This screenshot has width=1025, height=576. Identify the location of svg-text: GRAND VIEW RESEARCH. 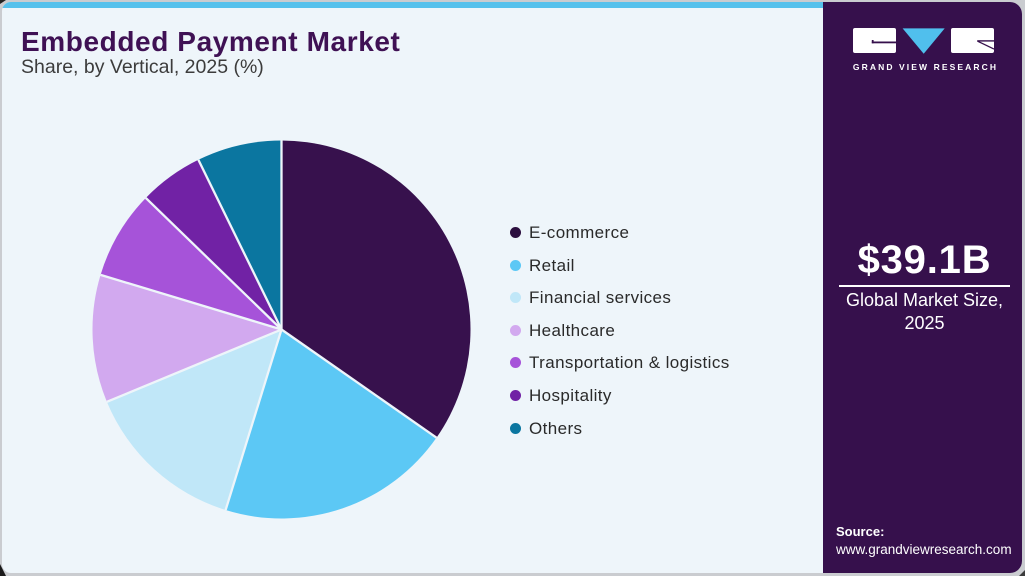
(925, 67).